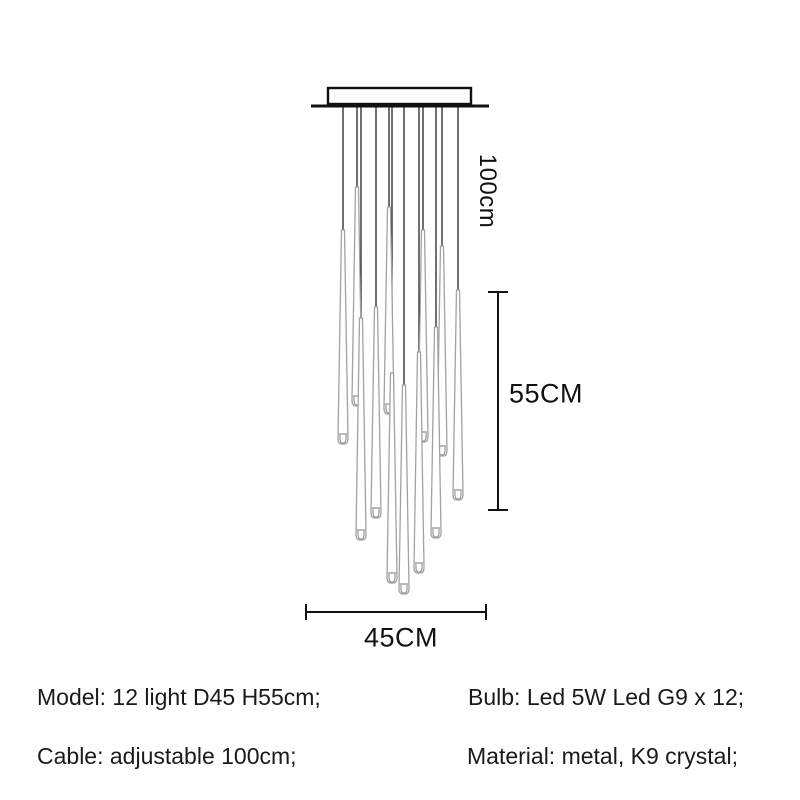  Describe the element at coordinates (179, 697) in the screenshot. I see `spec-model-text: Model: 12 light D45 H55cm;` at that location.